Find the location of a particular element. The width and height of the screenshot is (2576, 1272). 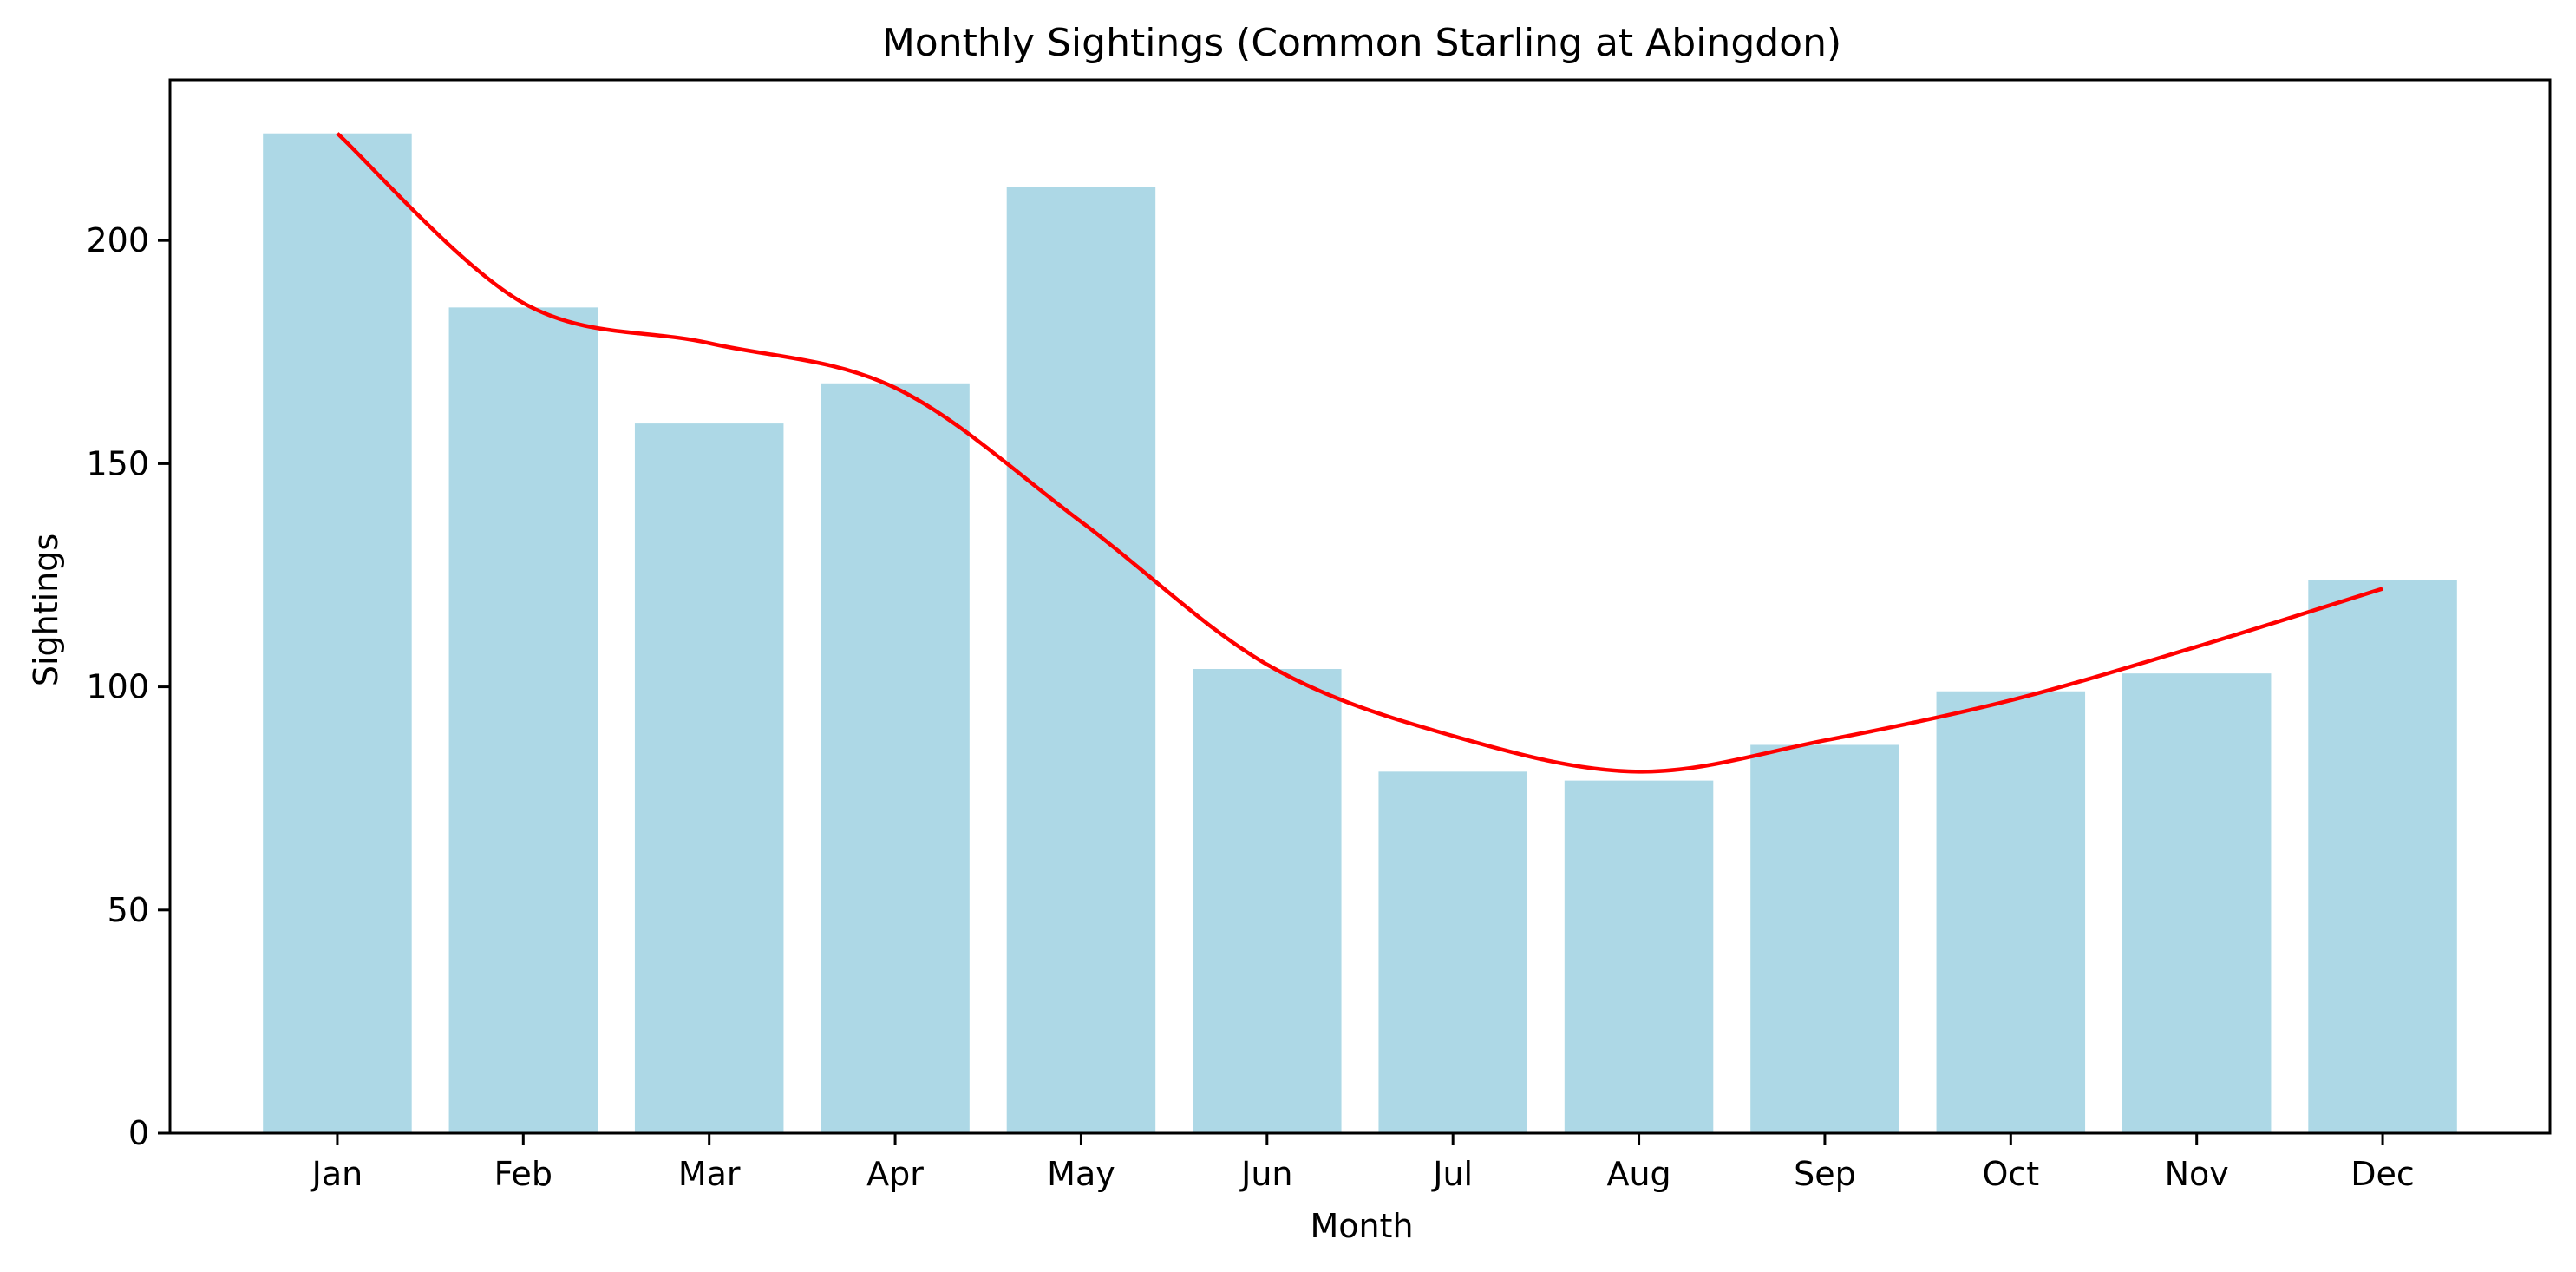

x-tick-label-dec: Dec is located at coordinates (2382, 1174).